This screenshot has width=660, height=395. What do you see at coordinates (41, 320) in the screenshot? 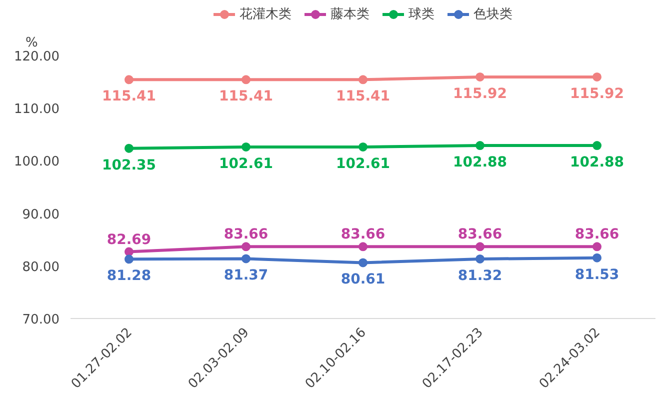
I see `y-tick-label: 70.00` at bounding box center [41, 320].